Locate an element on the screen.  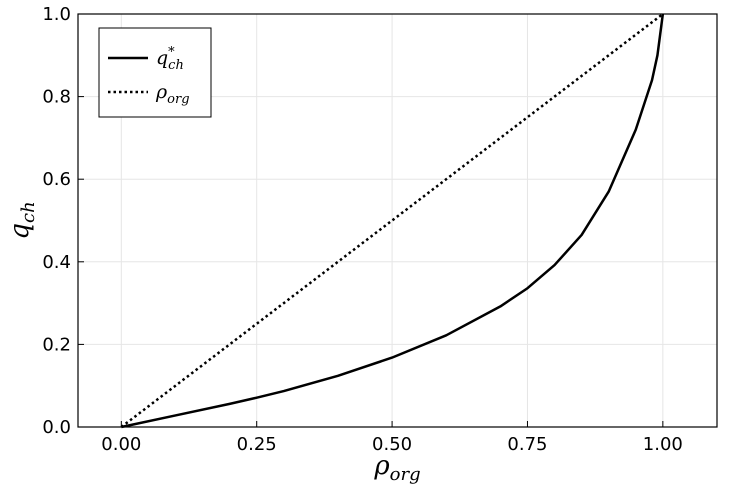
y-axis-label-base: q is located at coordinates (20, 231).